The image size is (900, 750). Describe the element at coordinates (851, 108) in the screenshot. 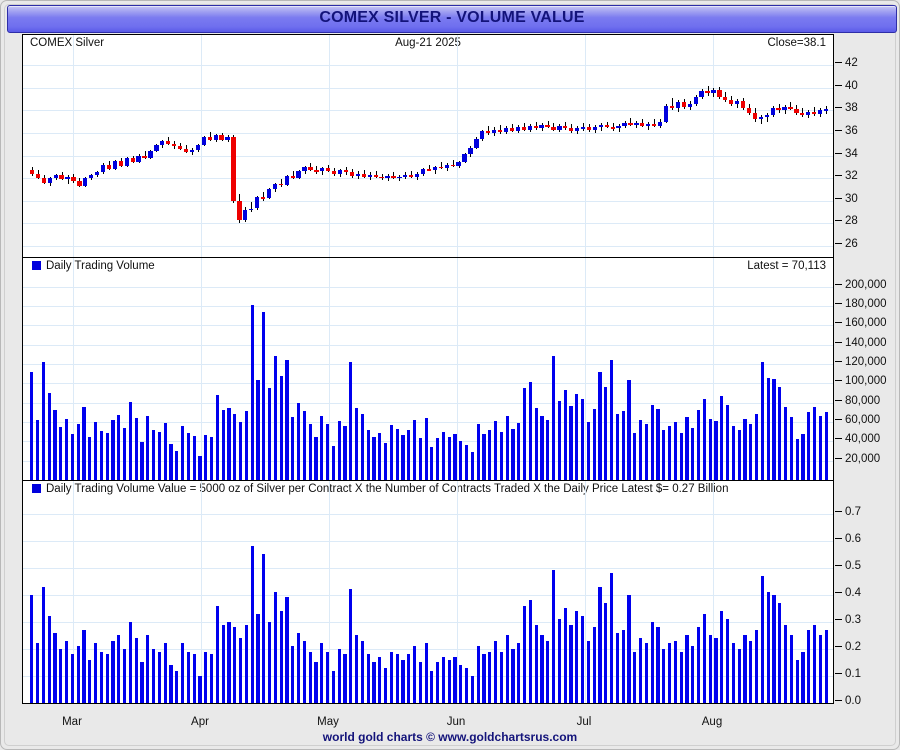

I see `y-tick-label: 38` at that location.